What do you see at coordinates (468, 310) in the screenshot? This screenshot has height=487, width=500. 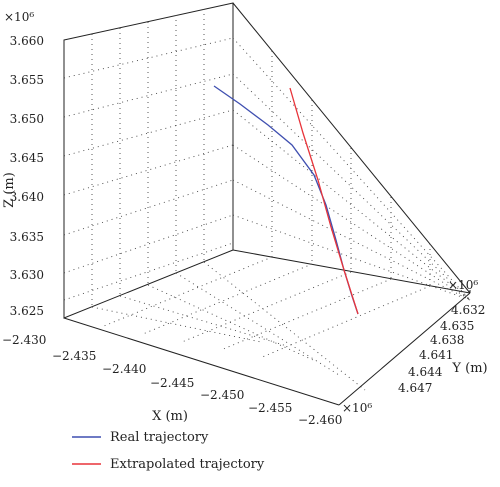 I see `y-tick-label: 4.632` at bounding box center [468, 310].